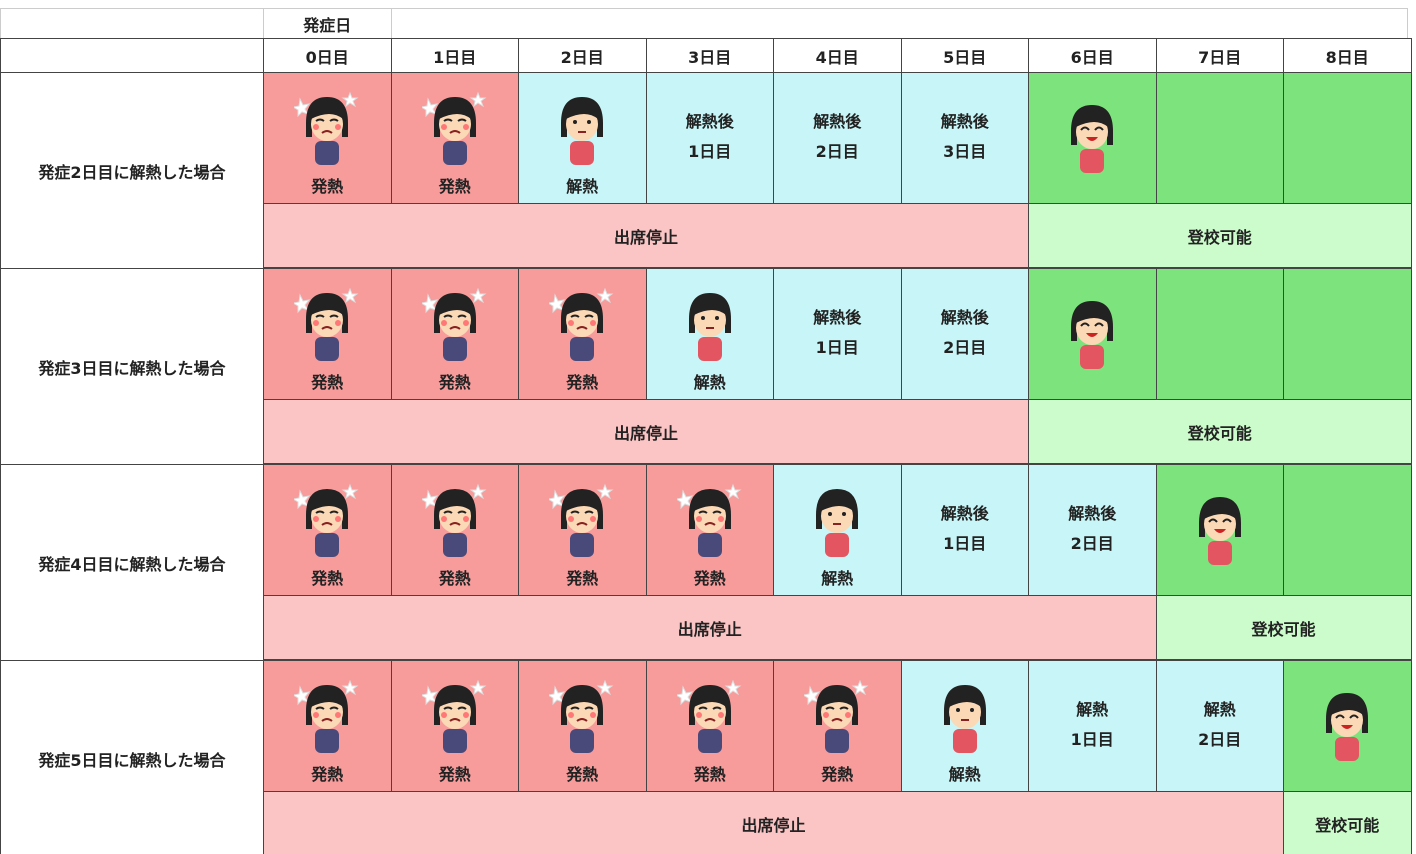 The image size is (1416, 854). I want to click on day-header: 4日目, so click(837, 55).